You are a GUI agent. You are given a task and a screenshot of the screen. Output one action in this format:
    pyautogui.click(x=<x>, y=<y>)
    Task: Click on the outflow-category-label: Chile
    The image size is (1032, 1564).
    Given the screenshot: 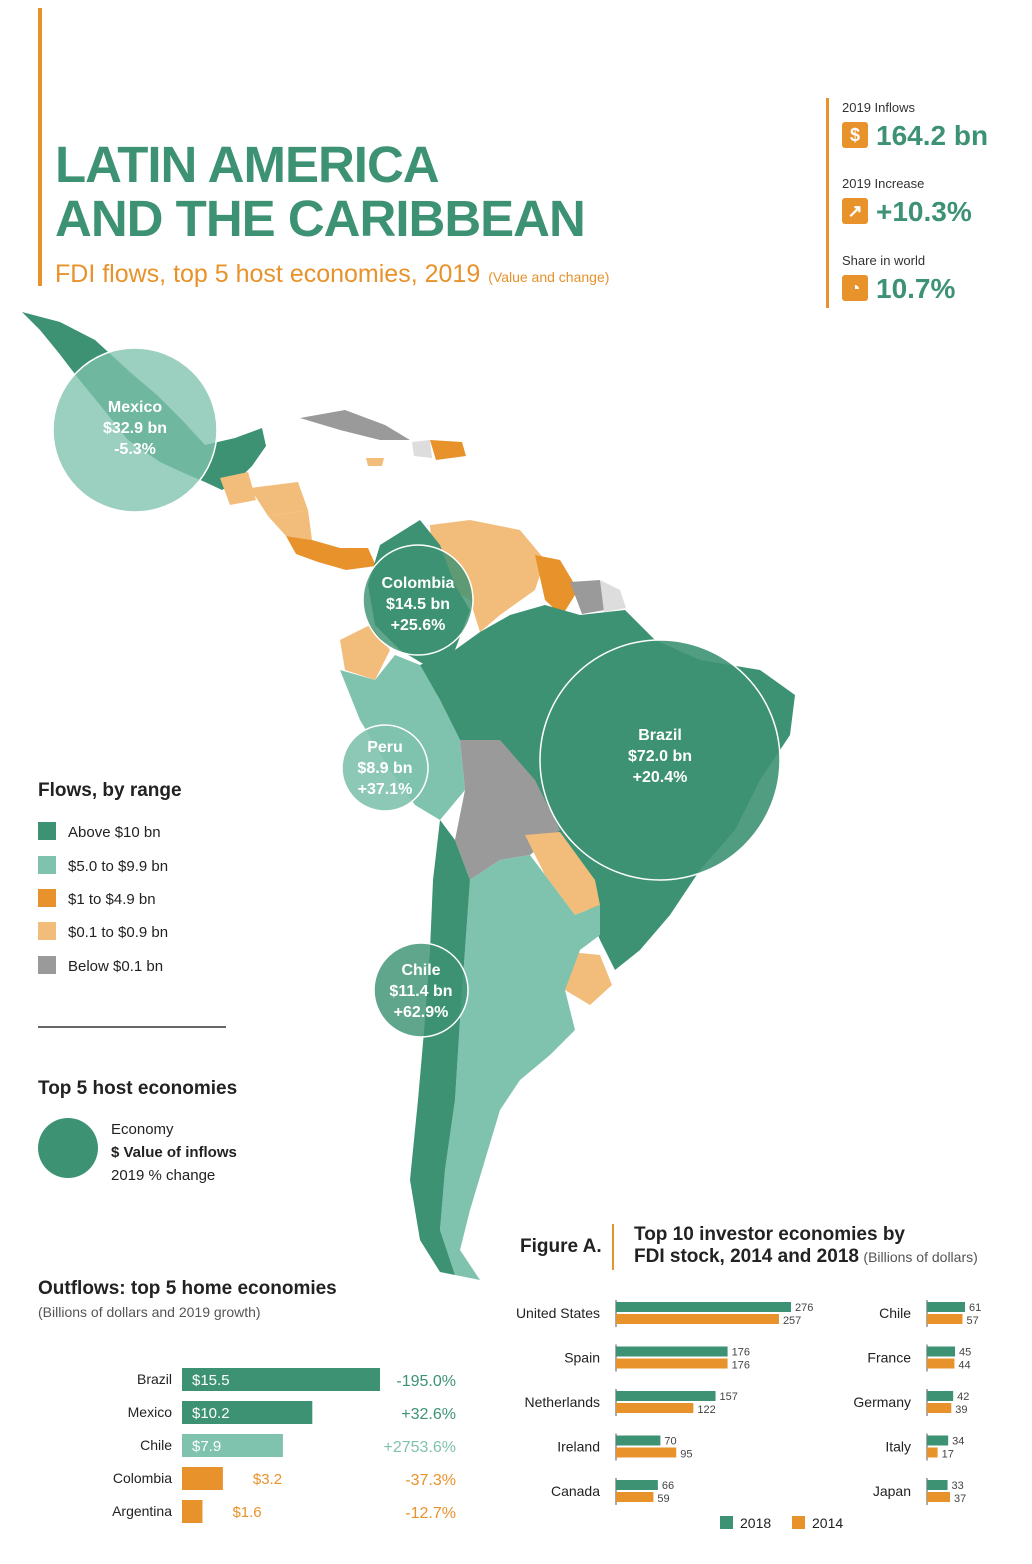 What is the action you would take?
    pyautogui.click(x=156, y=1445)
    